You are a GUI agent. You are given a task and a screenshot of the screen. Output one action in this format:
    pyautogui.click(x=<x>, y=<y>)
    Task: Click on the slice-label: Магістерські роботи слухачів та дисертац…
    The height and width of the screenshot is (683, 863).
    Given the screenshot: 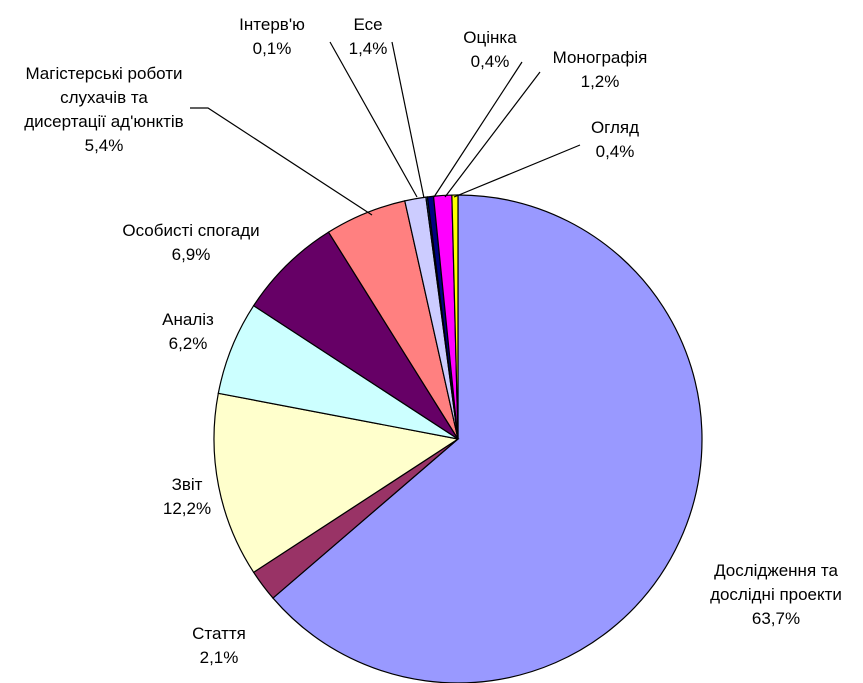 What is the action you would take?
    pyautogui.click(x=104, y=110)
    